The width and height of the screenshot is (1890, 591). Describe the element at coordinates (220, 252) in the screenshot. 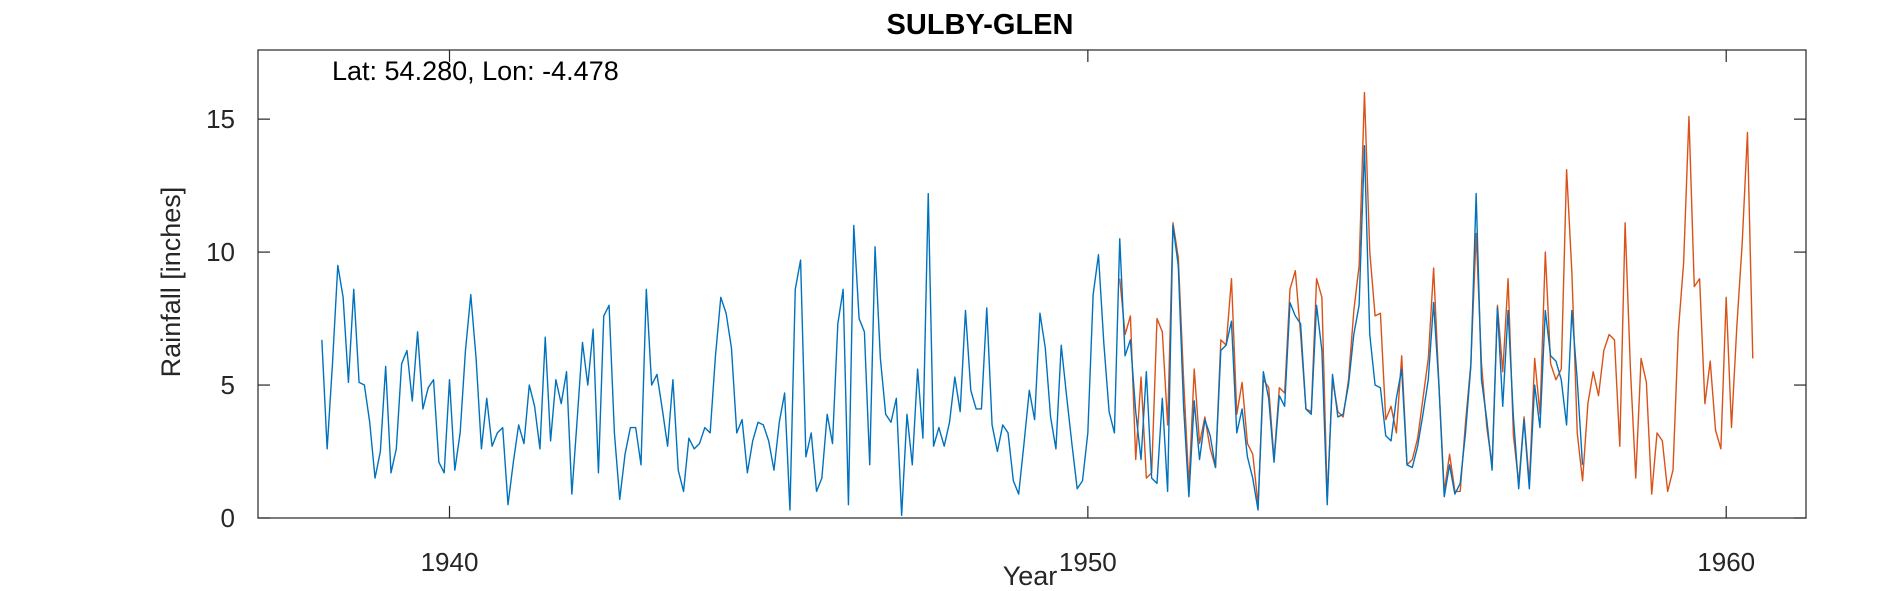

I see `y-tick-label: 10` at that location.